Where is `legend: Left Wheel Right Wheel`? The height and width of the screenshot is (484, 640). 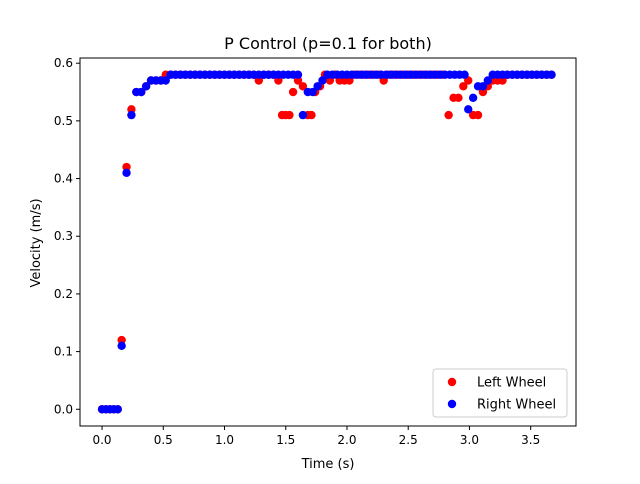 legend: Left Wheel Right Wheel is located at coordinates (500, 393).